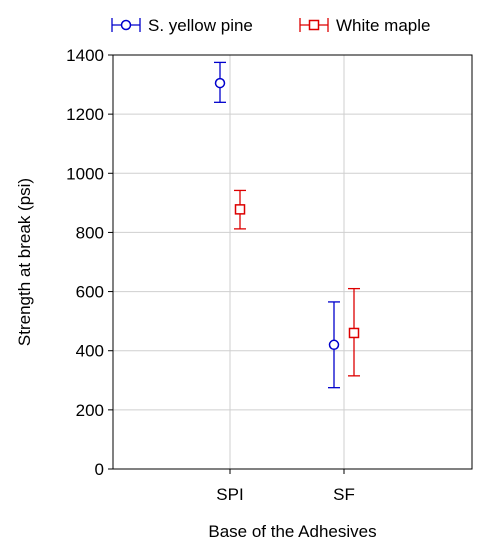 Image resolution: width=487 pixels, height=550 pixels. Describe the element at coordinates (85, 173) in the screenshot. I see `y-tick-label: 1000` at that location.